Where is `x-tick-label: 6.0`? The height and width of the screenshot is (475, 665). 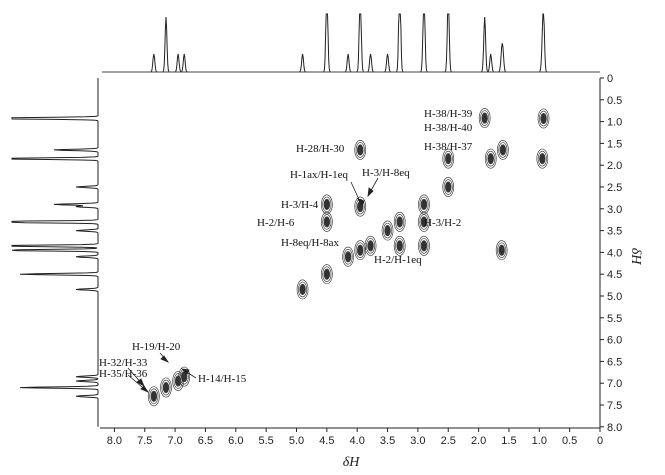
x-tick-label: 6.0 is located at coordinates (235, 441).